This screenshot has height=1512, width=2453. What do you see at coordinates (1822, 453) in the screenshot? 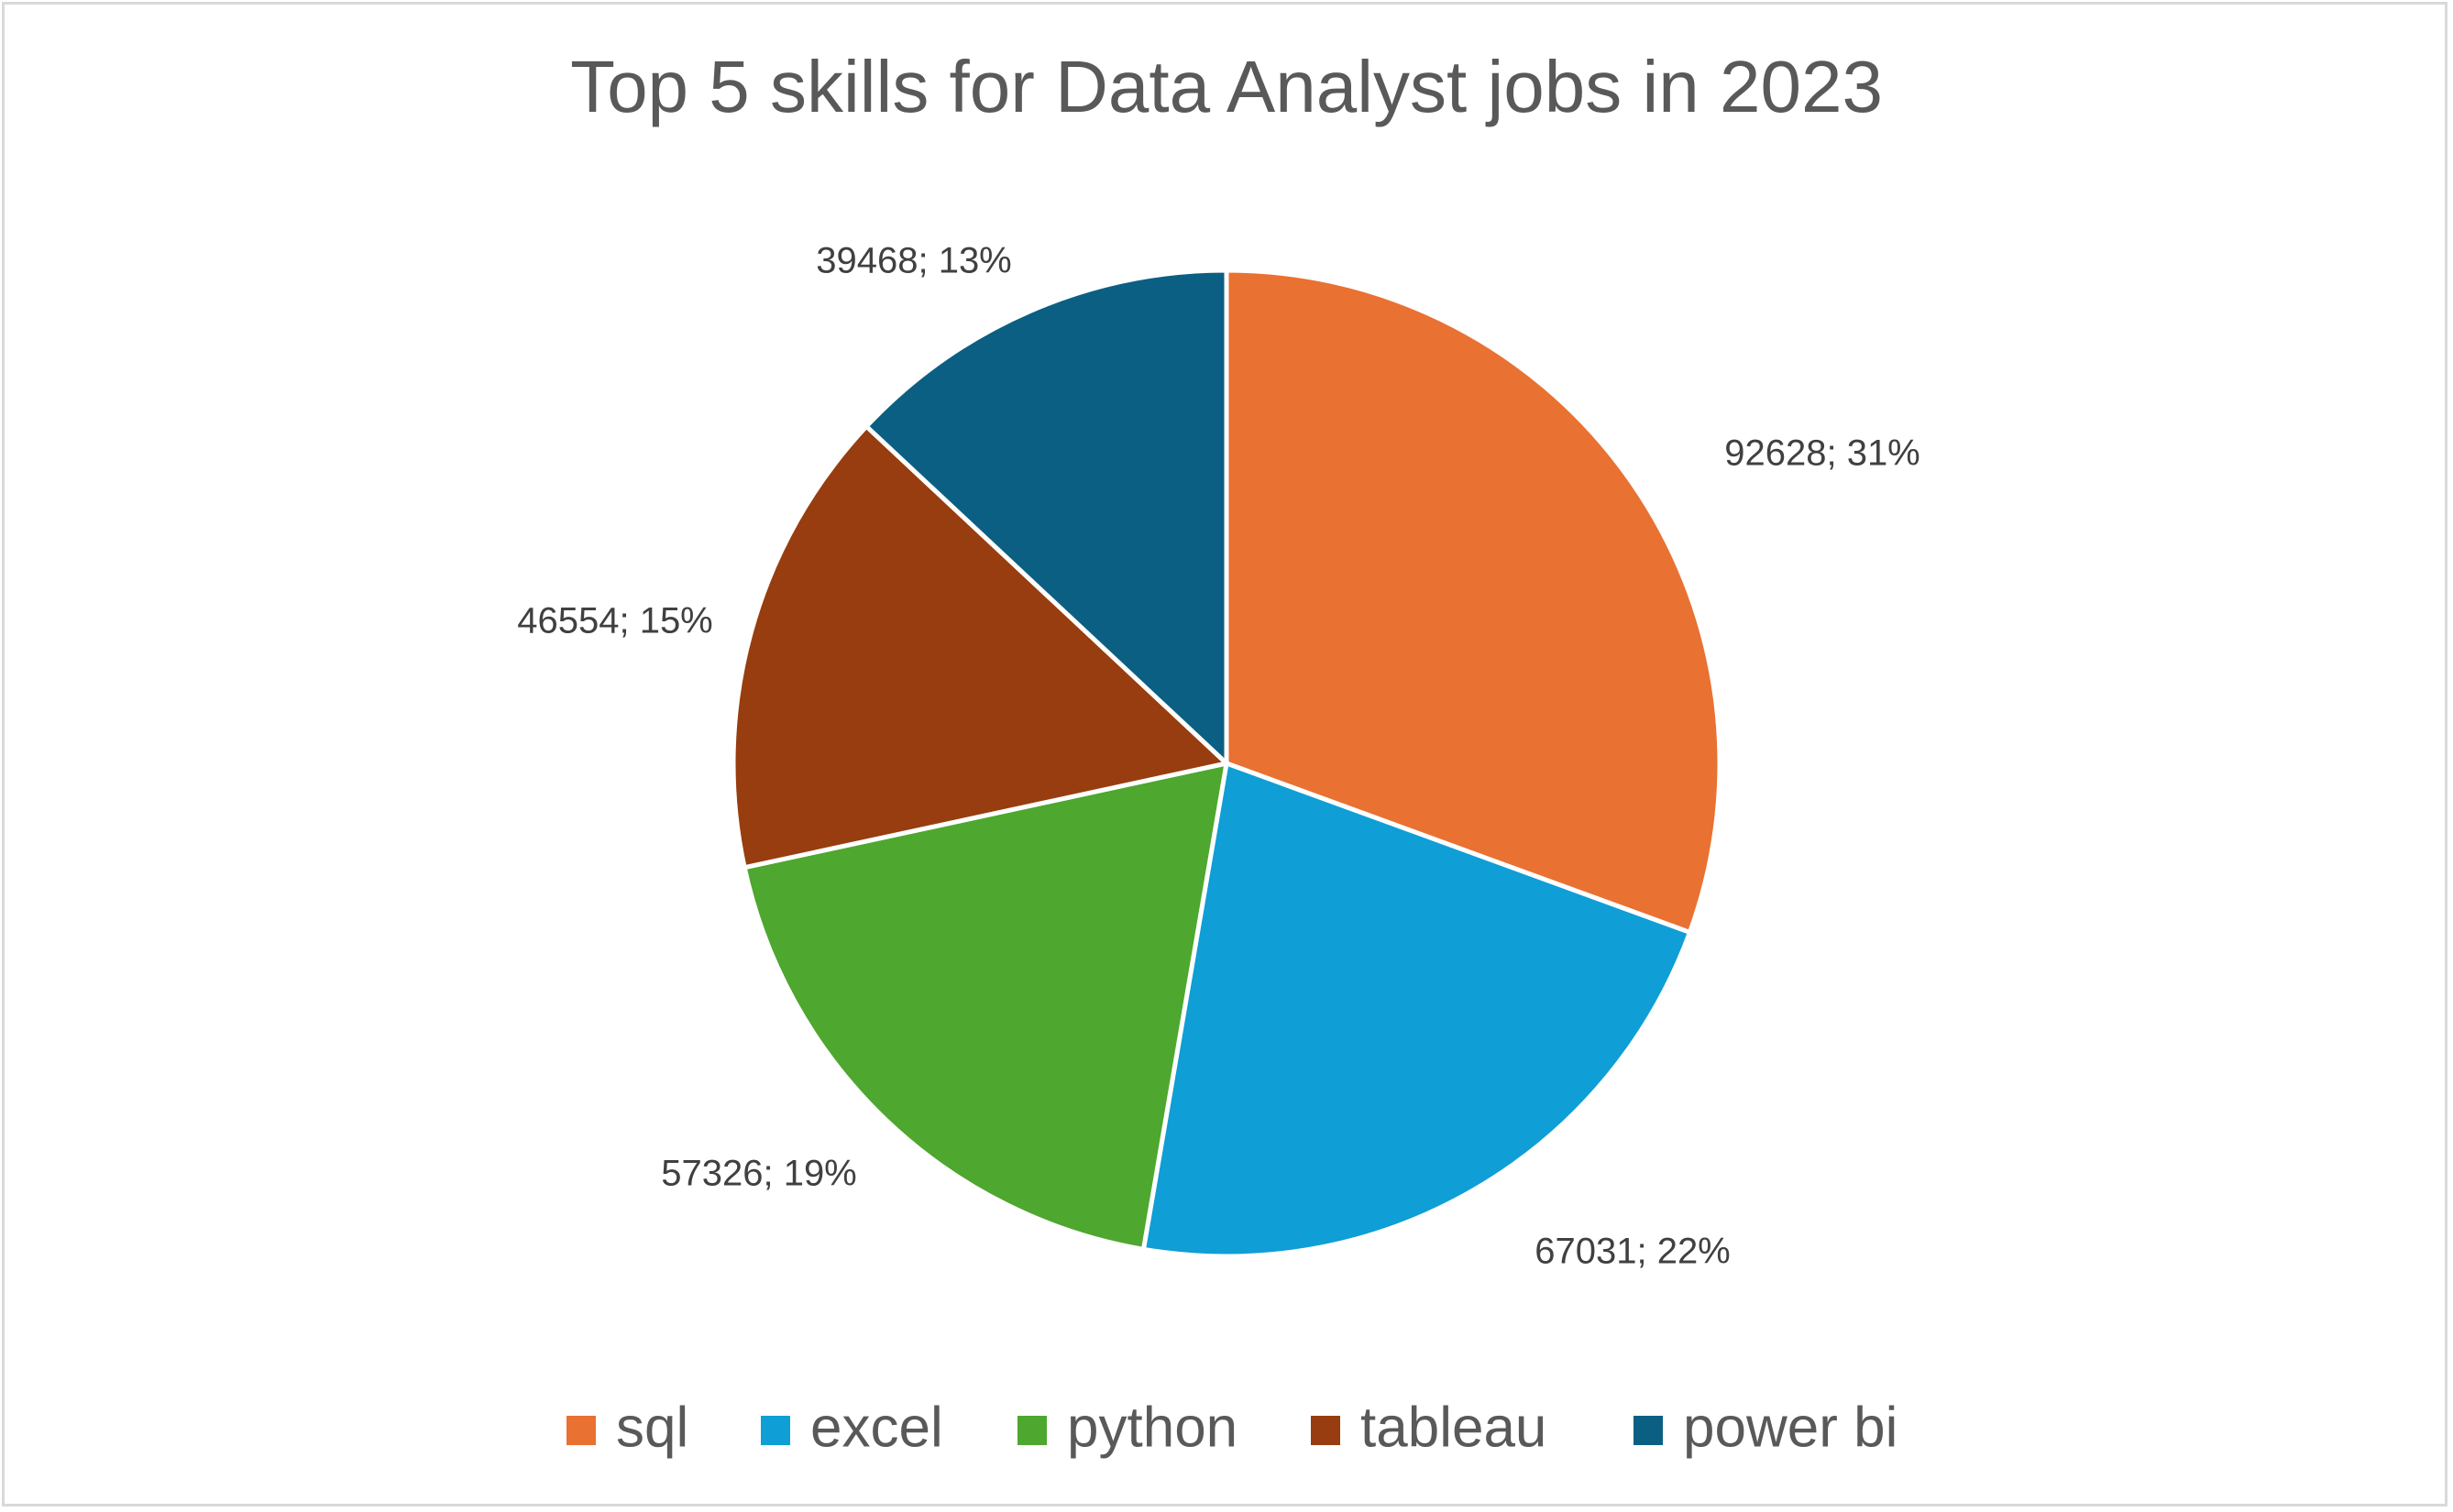
I see `data-label-sql: 92628; 31%` at bounding box center [1822, 453].